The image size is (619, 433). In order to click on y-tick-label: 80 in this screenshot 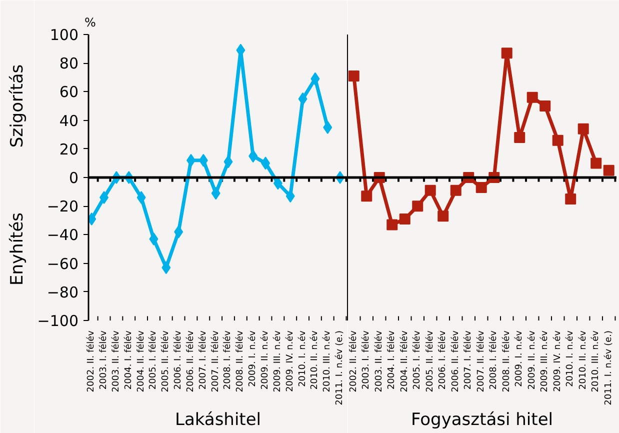, I will do `click(69, 63)`.